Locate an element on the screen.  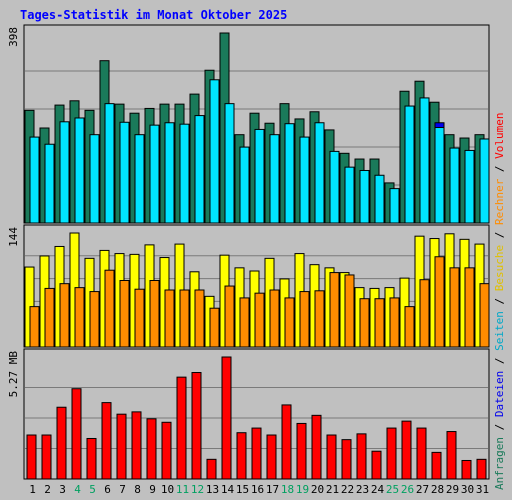
x-tick-label-11: 11 is located at coordinates (182, 489).